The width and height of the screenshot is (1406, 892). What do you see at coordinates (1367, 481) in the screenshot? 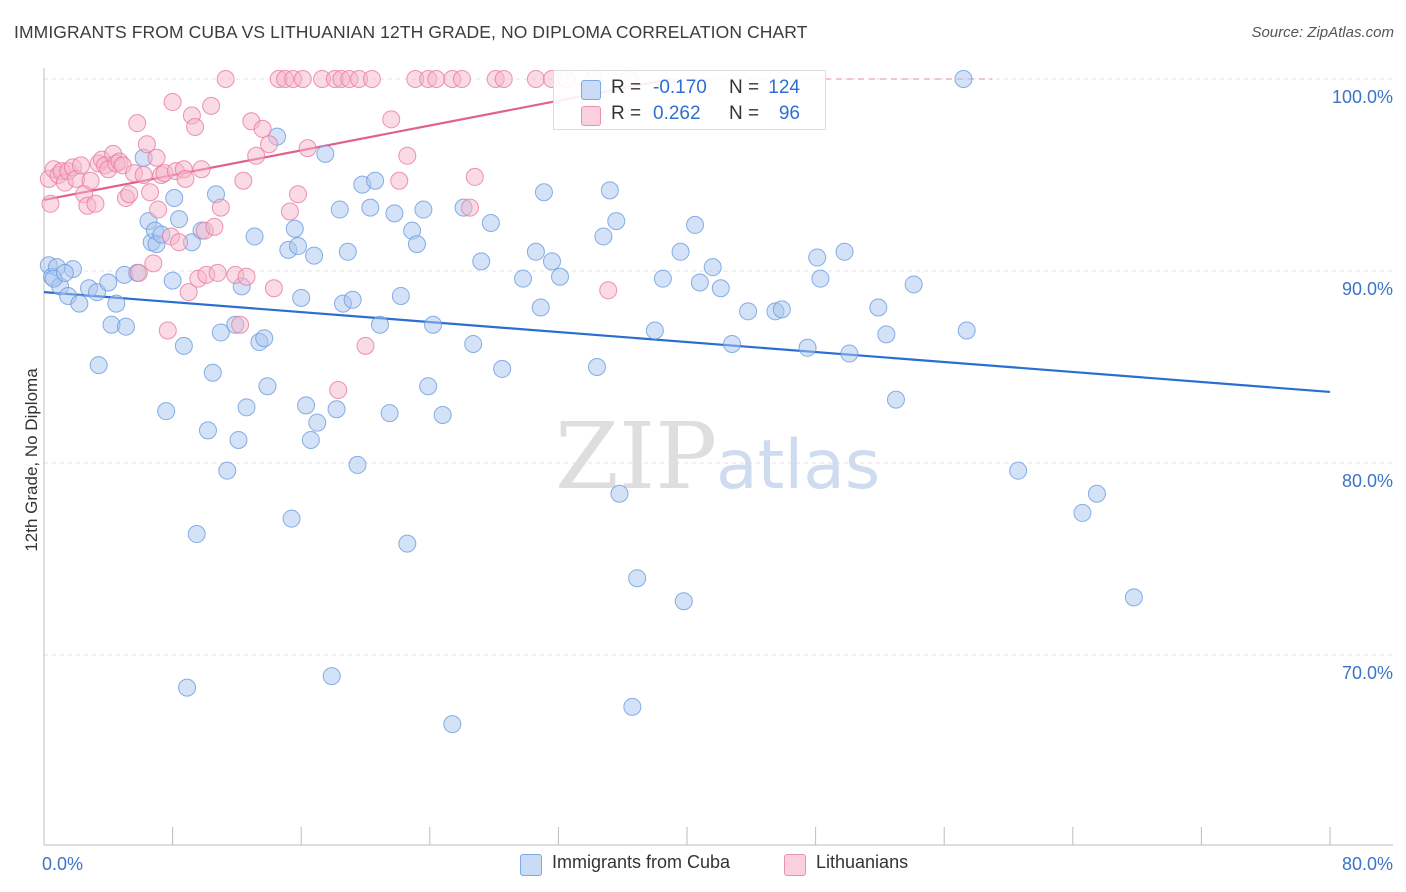
I see `y-tick-label: 80.0%` at bounding box center [1367, 481].